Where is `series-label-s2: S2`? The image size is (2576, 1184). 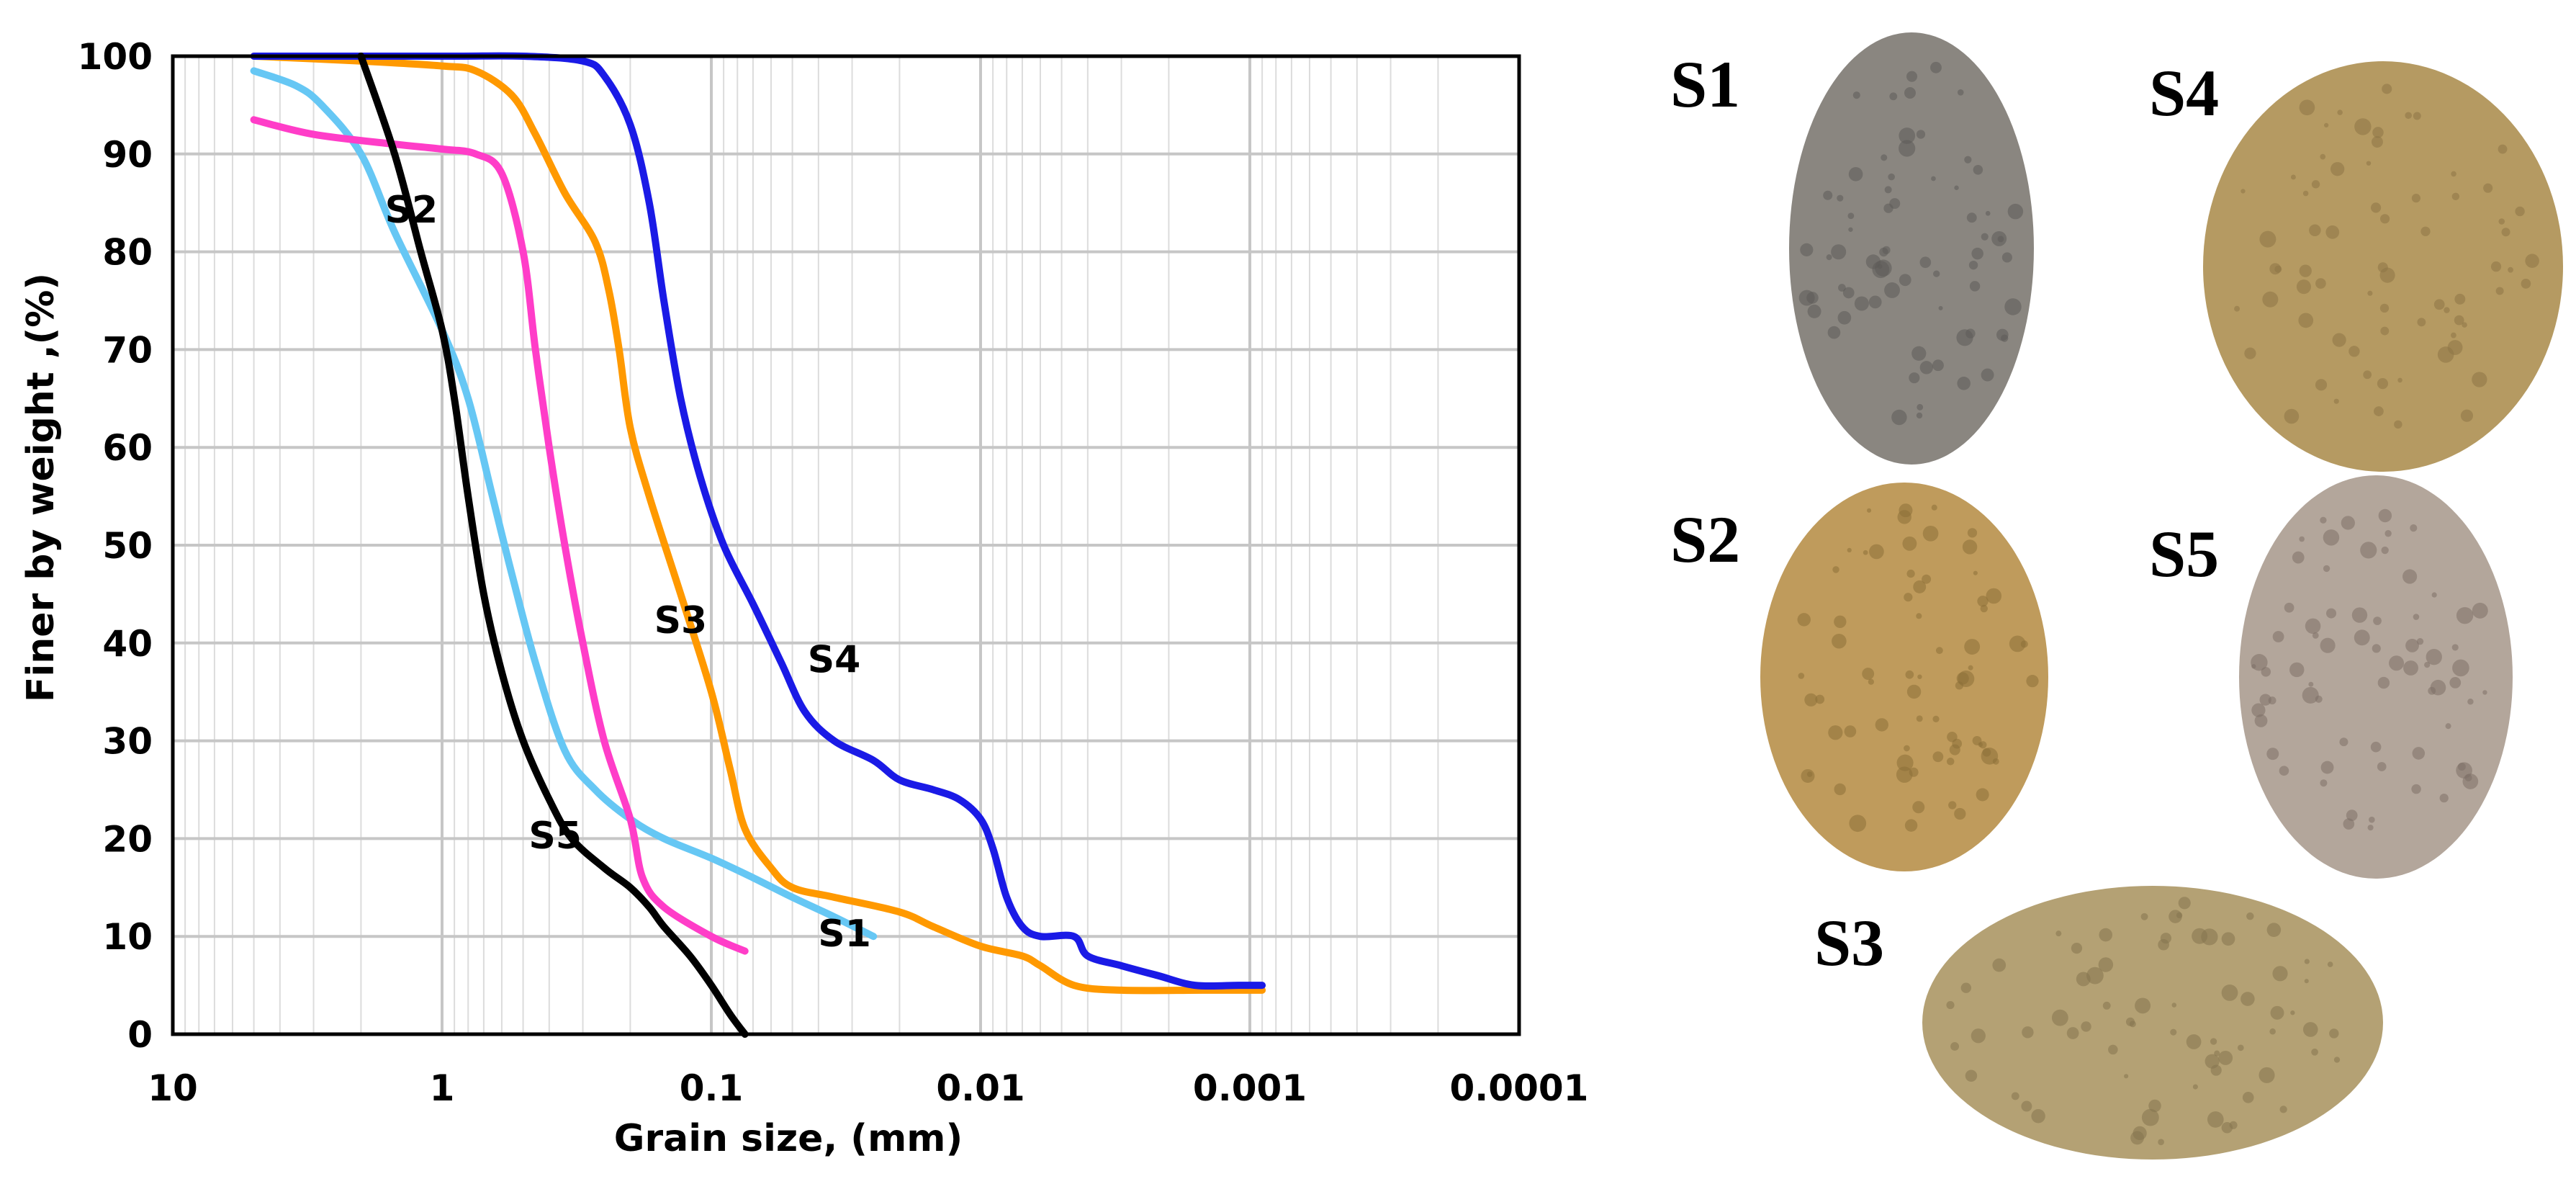
series-label-s2: S2 is located at coordinates (411, 211).